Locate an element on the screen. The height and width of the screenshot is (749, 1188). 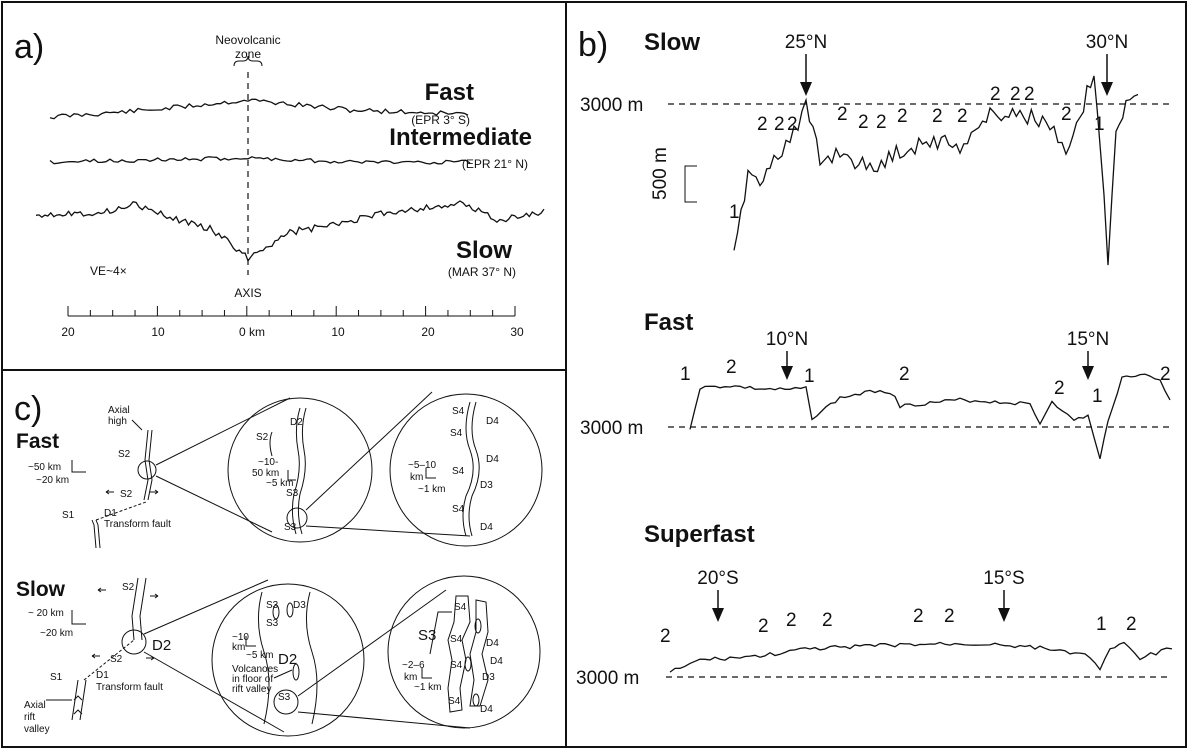
vertical-exaggeration-label: VE~4× is located at coordinates (108, 271).